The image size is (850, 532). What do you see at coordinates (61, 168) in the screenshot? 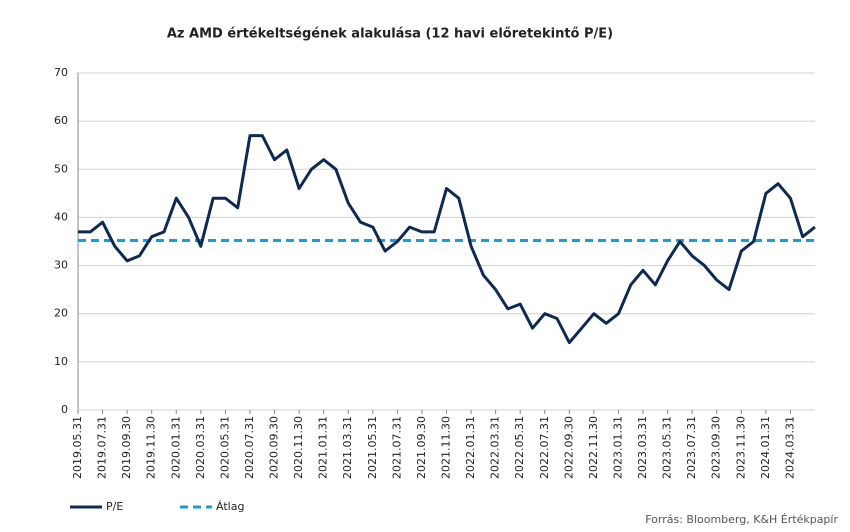
I see `y-tick-label: 50` at bounding box center [61, 168].